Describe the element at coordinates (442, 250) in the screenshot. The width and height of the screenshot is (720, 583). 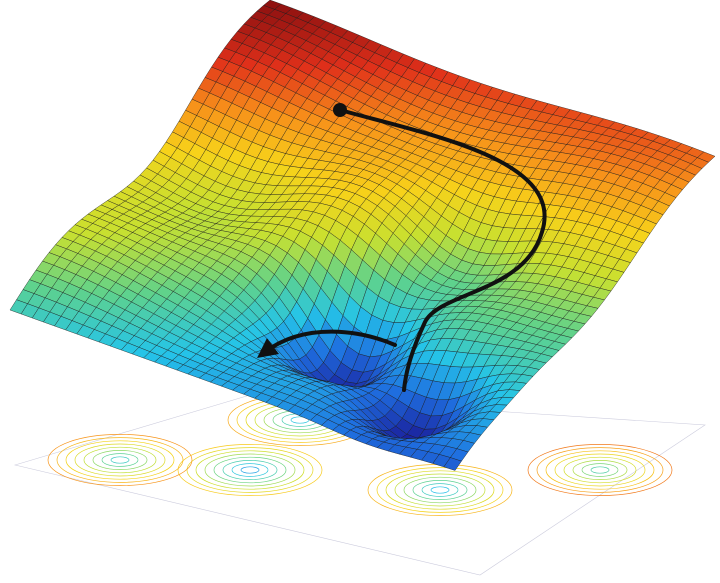
I see `descent-path-upper` at that location.